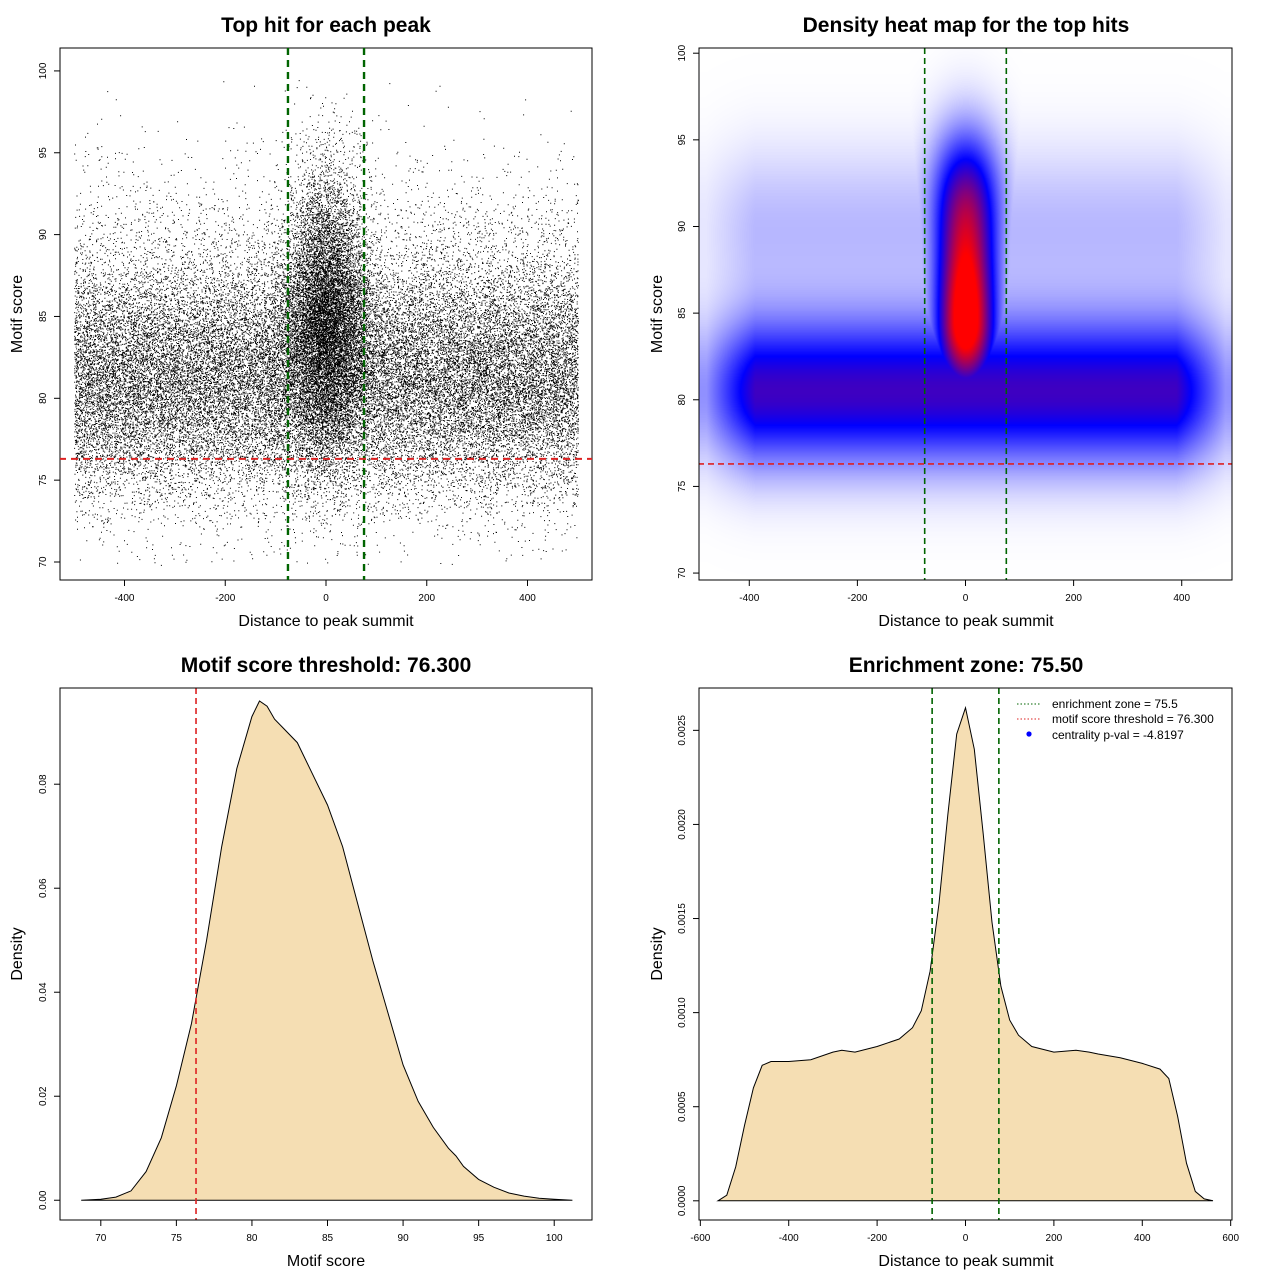  What do you see at coordinates (326, 621) in the screenshot?
I see `scatter-x-label: Distance to peak summit` at bounding box center [326, 621].